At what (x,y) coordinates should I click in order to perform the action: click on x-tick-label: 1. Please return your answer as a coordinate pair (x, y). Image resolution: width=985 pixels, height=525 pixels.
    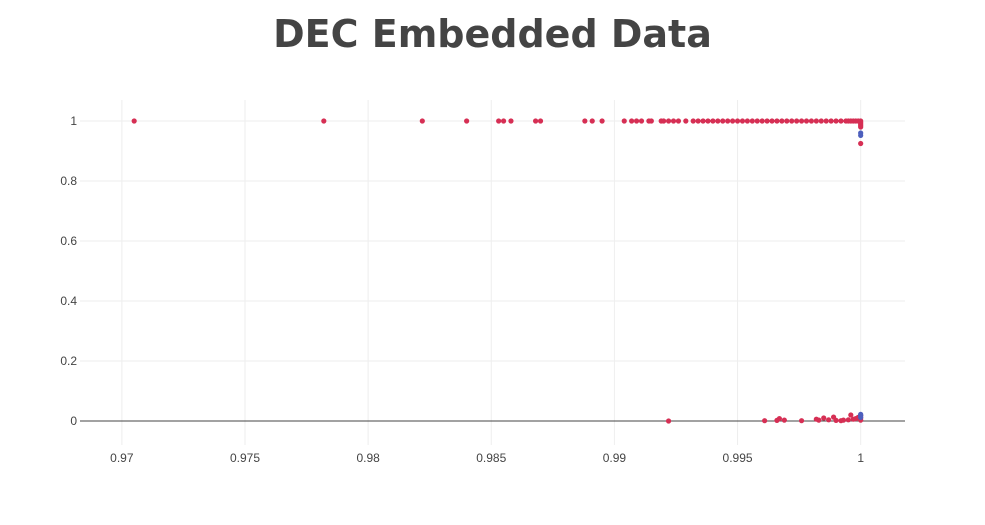
    Looking at the image, I should click on (860, 458).